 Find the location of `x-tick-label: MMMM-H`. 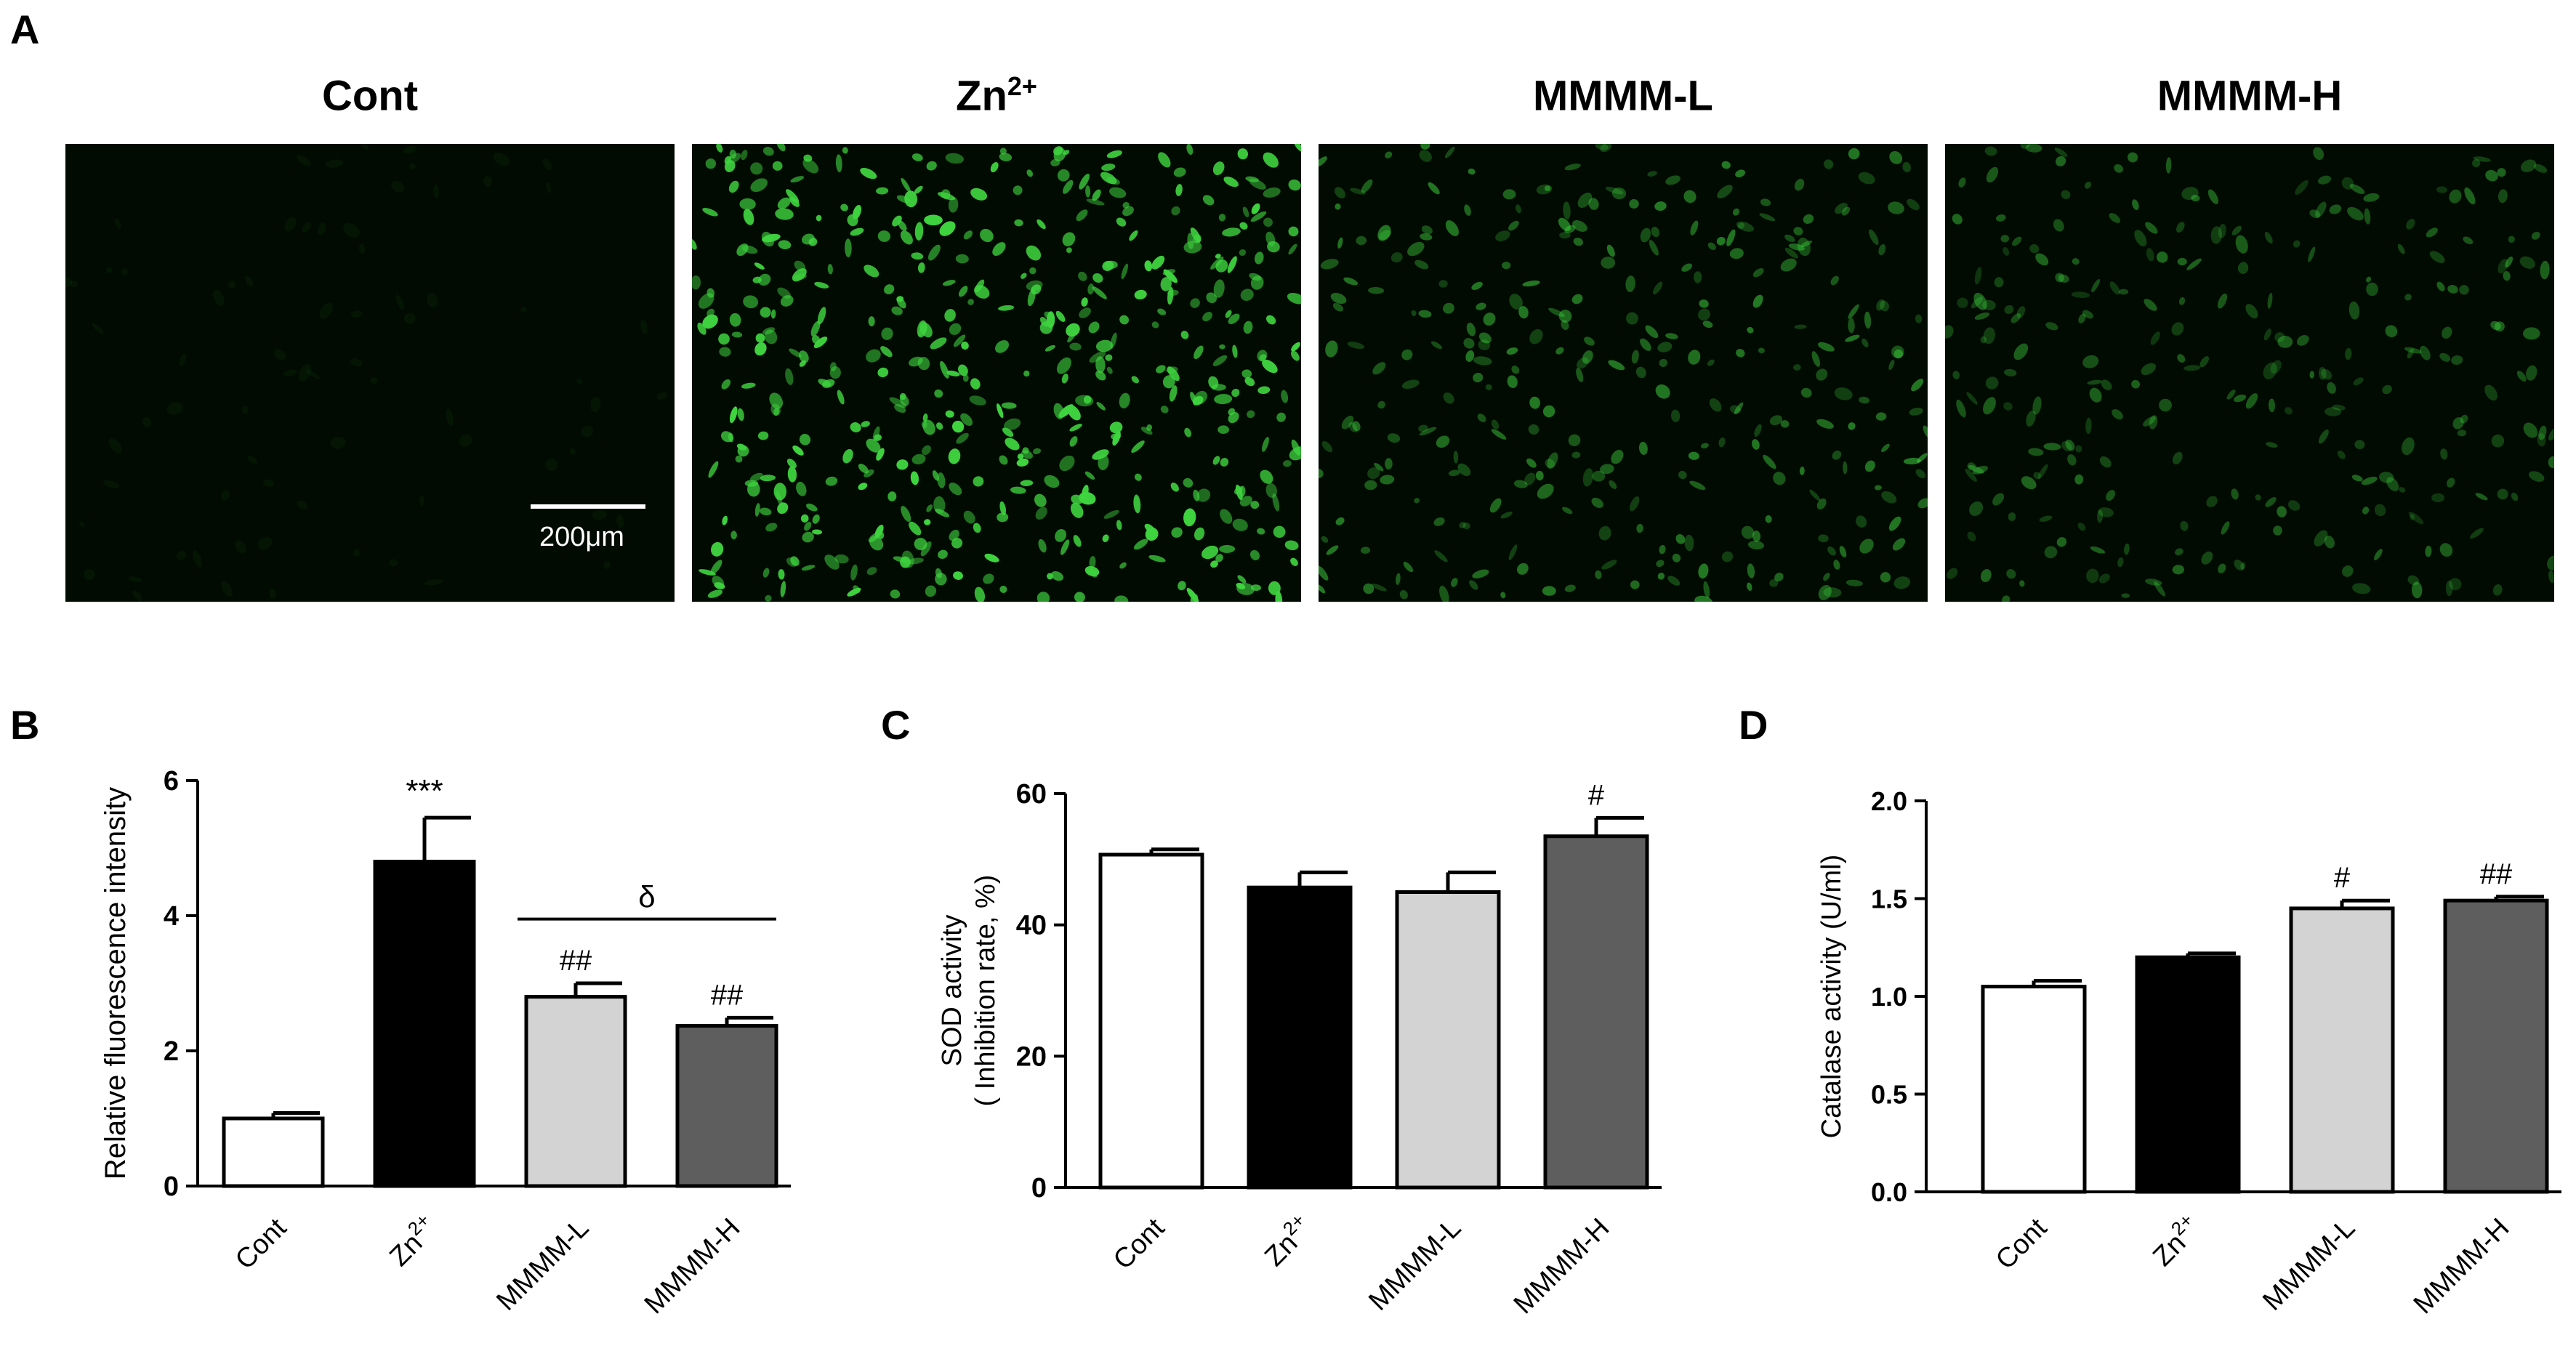

x-tick-label: MMMM-H is located at coordinates (692, 1266).